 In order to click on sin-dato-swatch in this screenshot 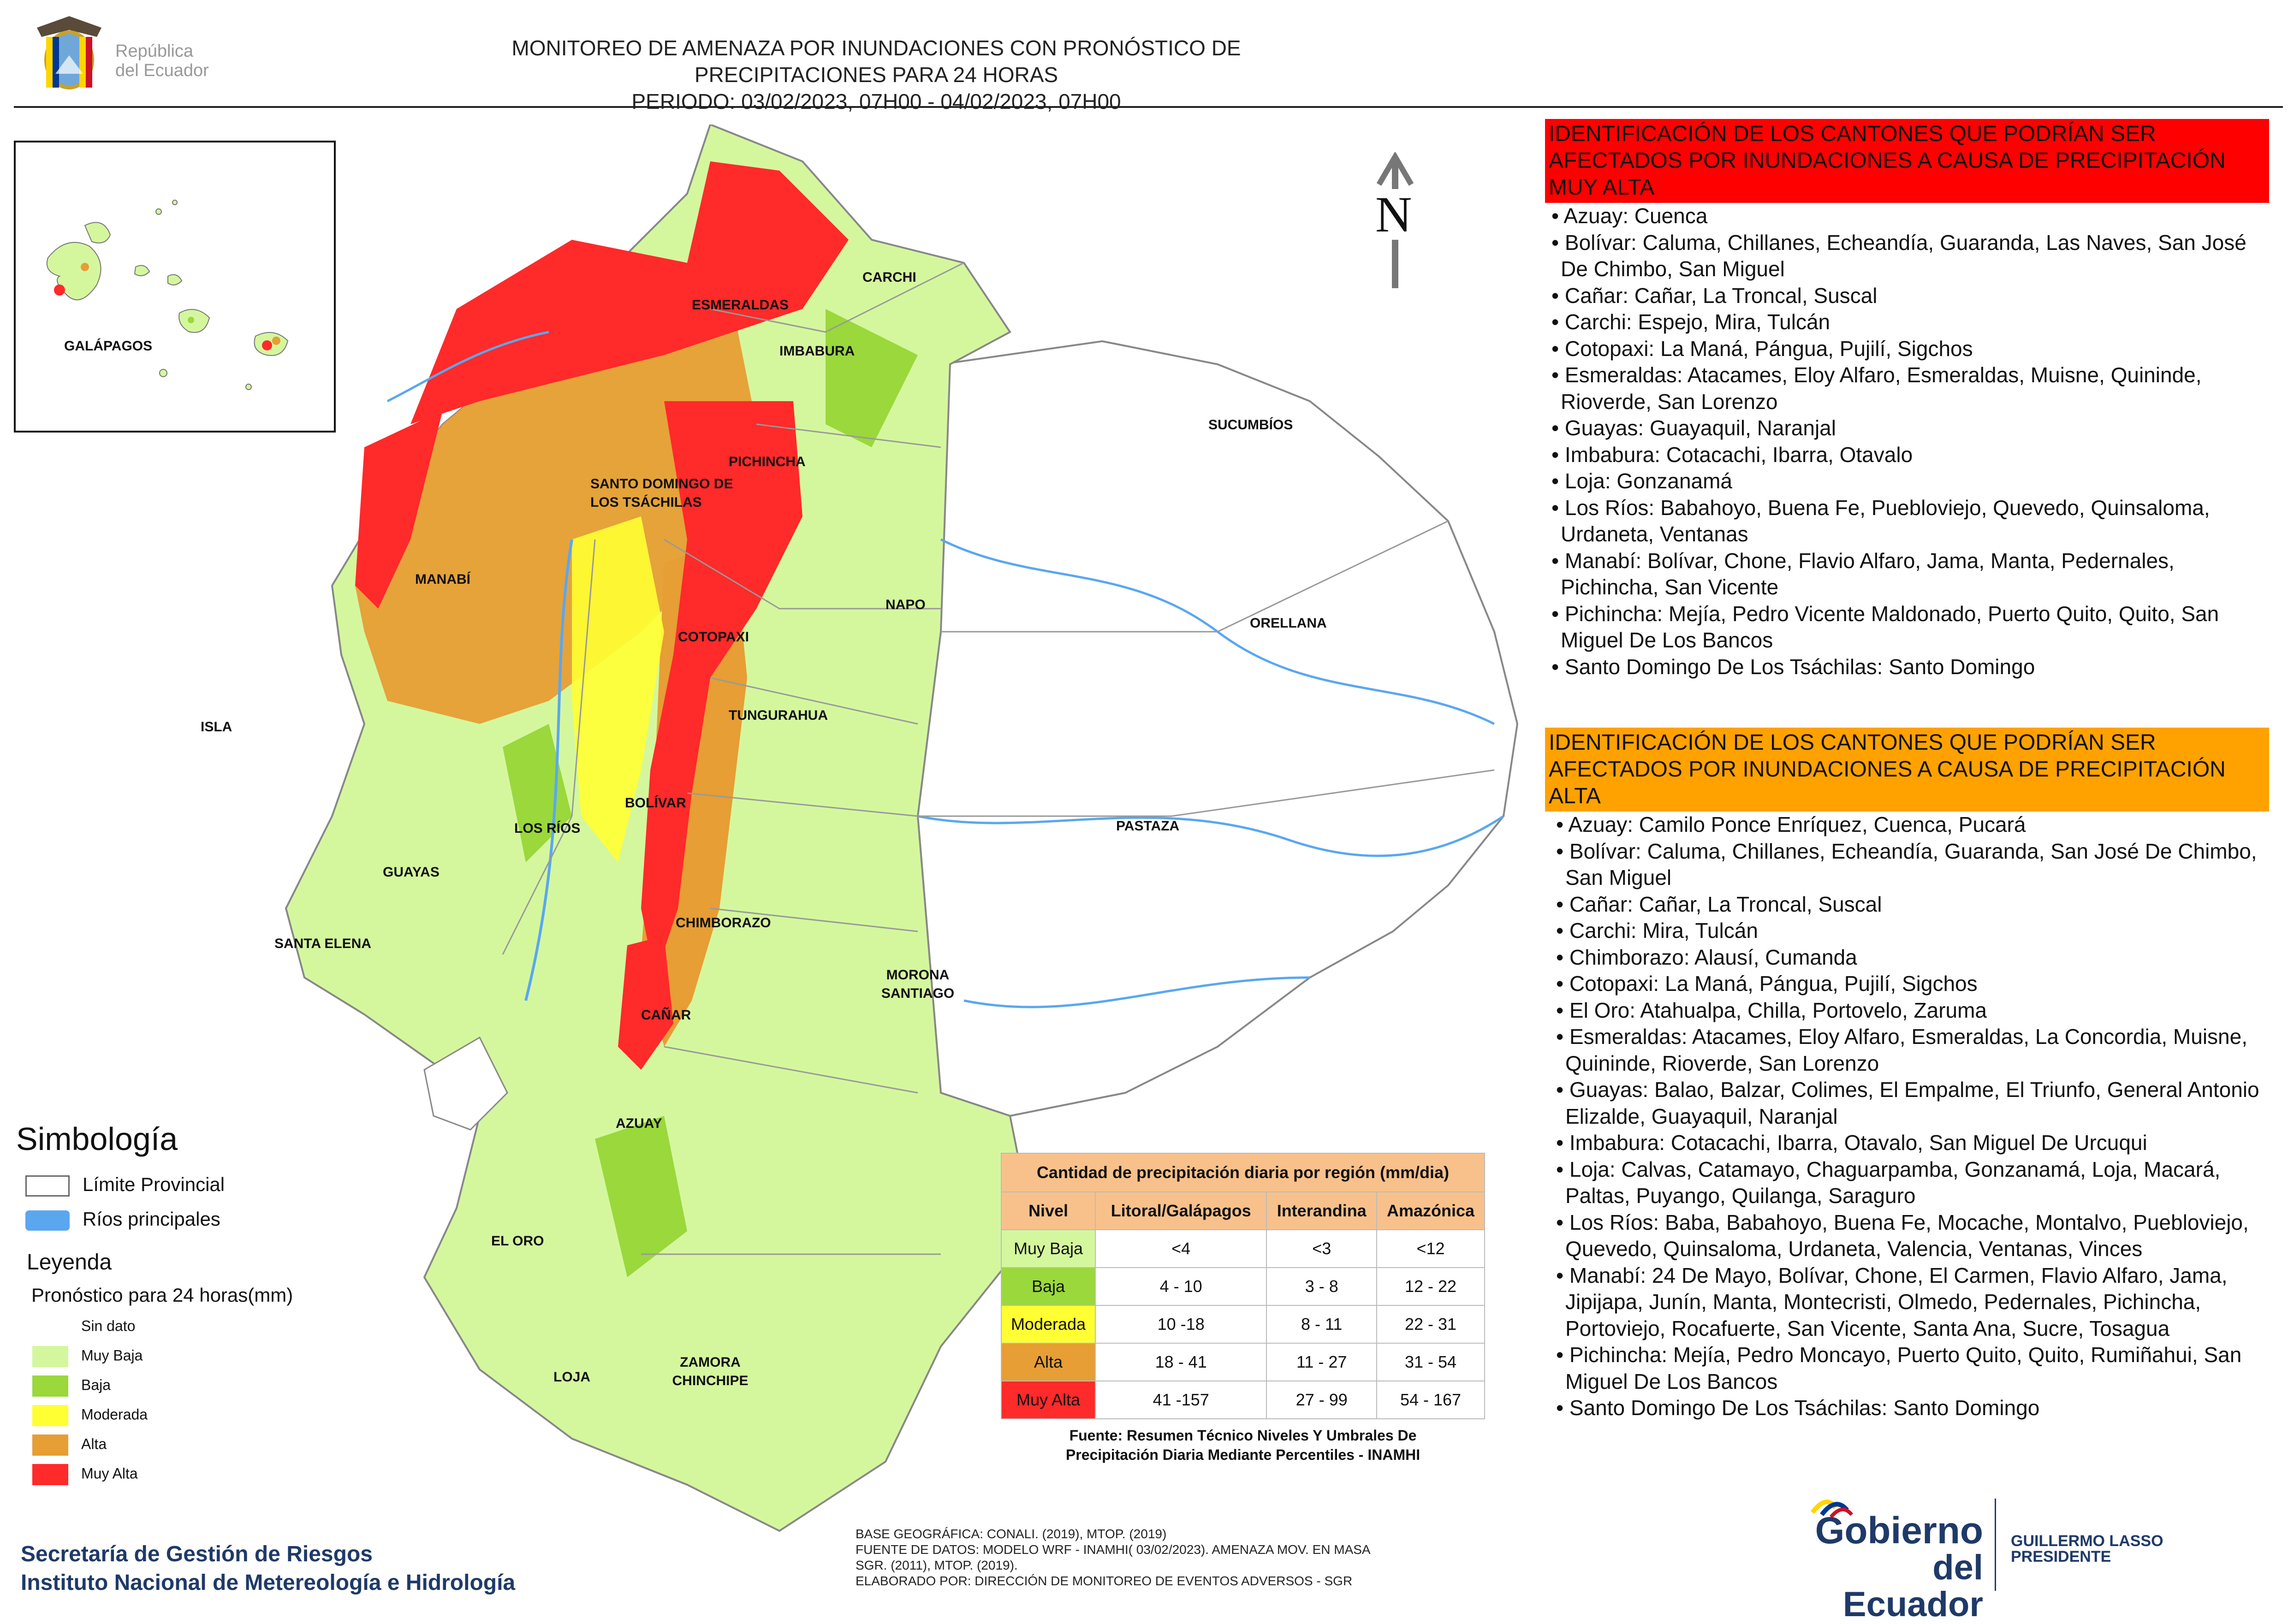, I will do `click(50, 1327)`.